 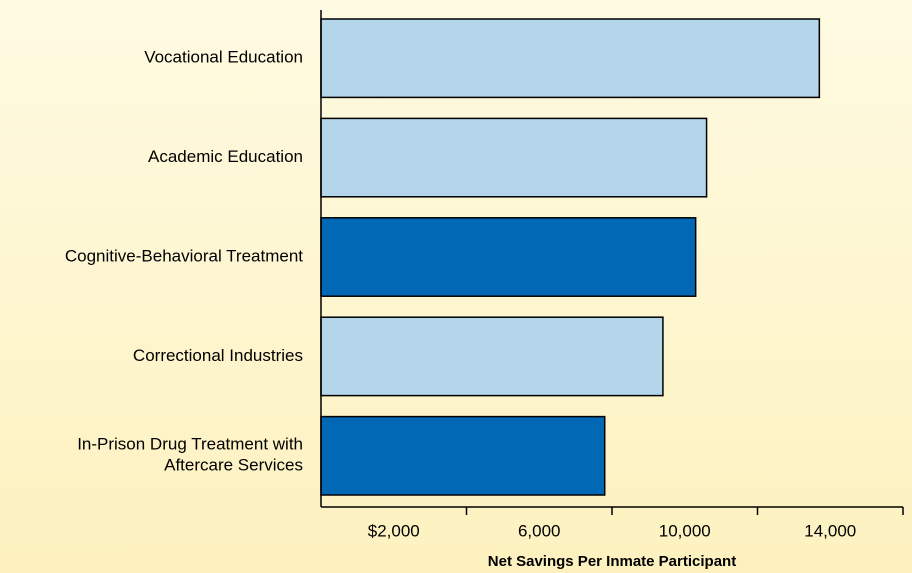 I want to click on x-tick-label: 6,000, so click(x=539, y=530).